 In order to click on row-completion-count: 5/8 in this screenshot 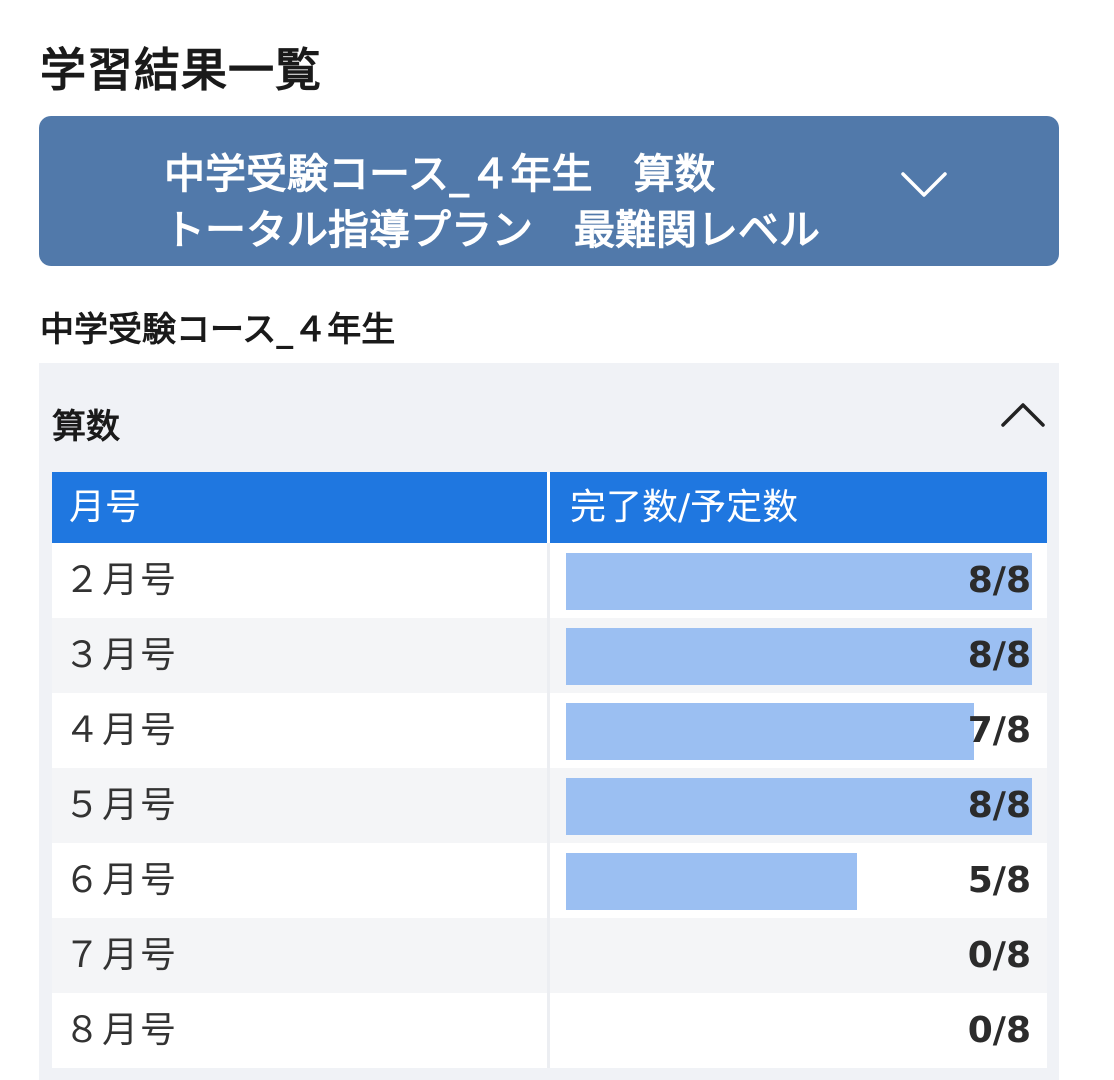, I will do `click(999, 880)`.